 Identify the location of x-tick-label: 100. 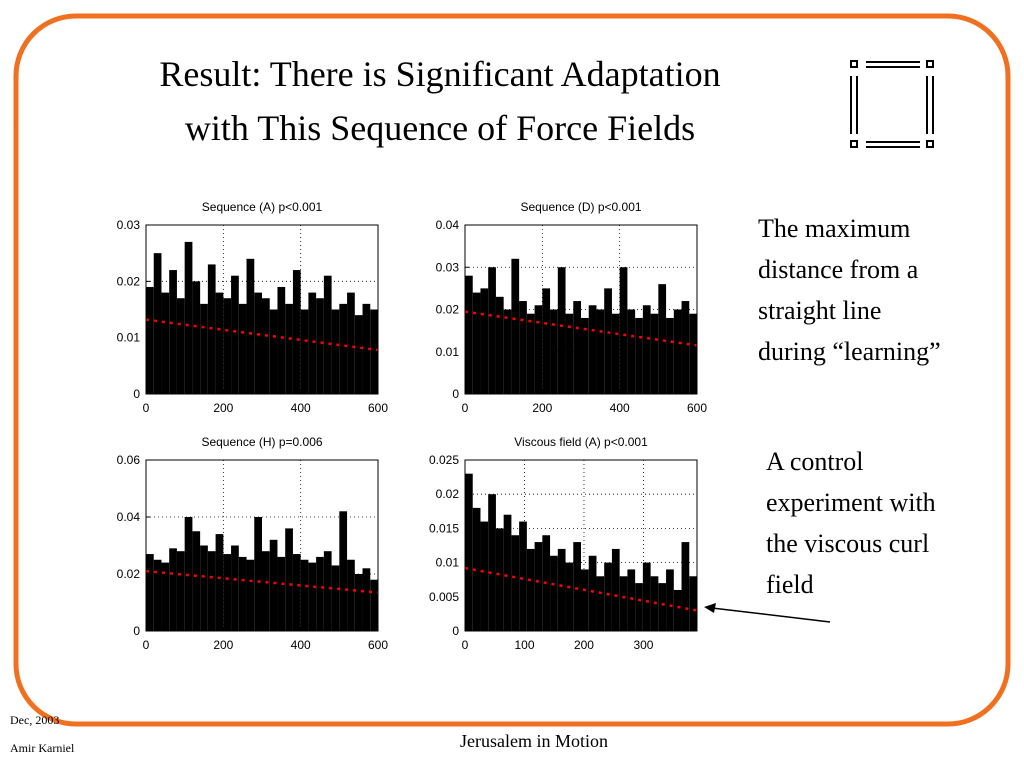
(524, 645).